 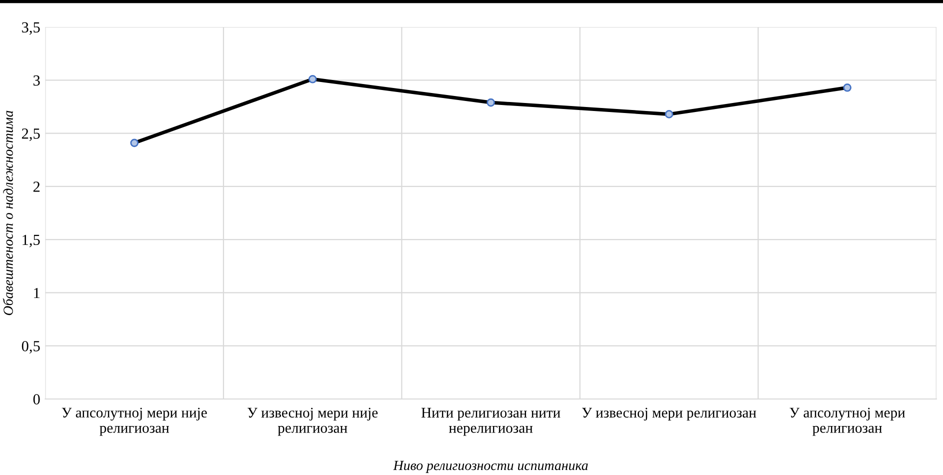 I want to click on x-axis-title: Ниво религиозности испитаника, so click(x=490, y=466).